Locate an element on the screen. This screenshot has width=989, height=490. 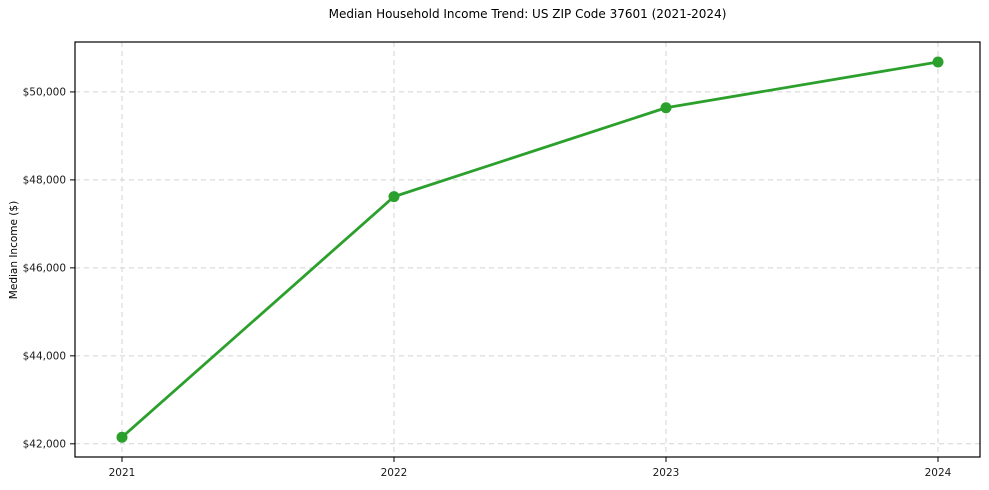
y-tick-label: $48,000 is located at coordinates (44, 180).